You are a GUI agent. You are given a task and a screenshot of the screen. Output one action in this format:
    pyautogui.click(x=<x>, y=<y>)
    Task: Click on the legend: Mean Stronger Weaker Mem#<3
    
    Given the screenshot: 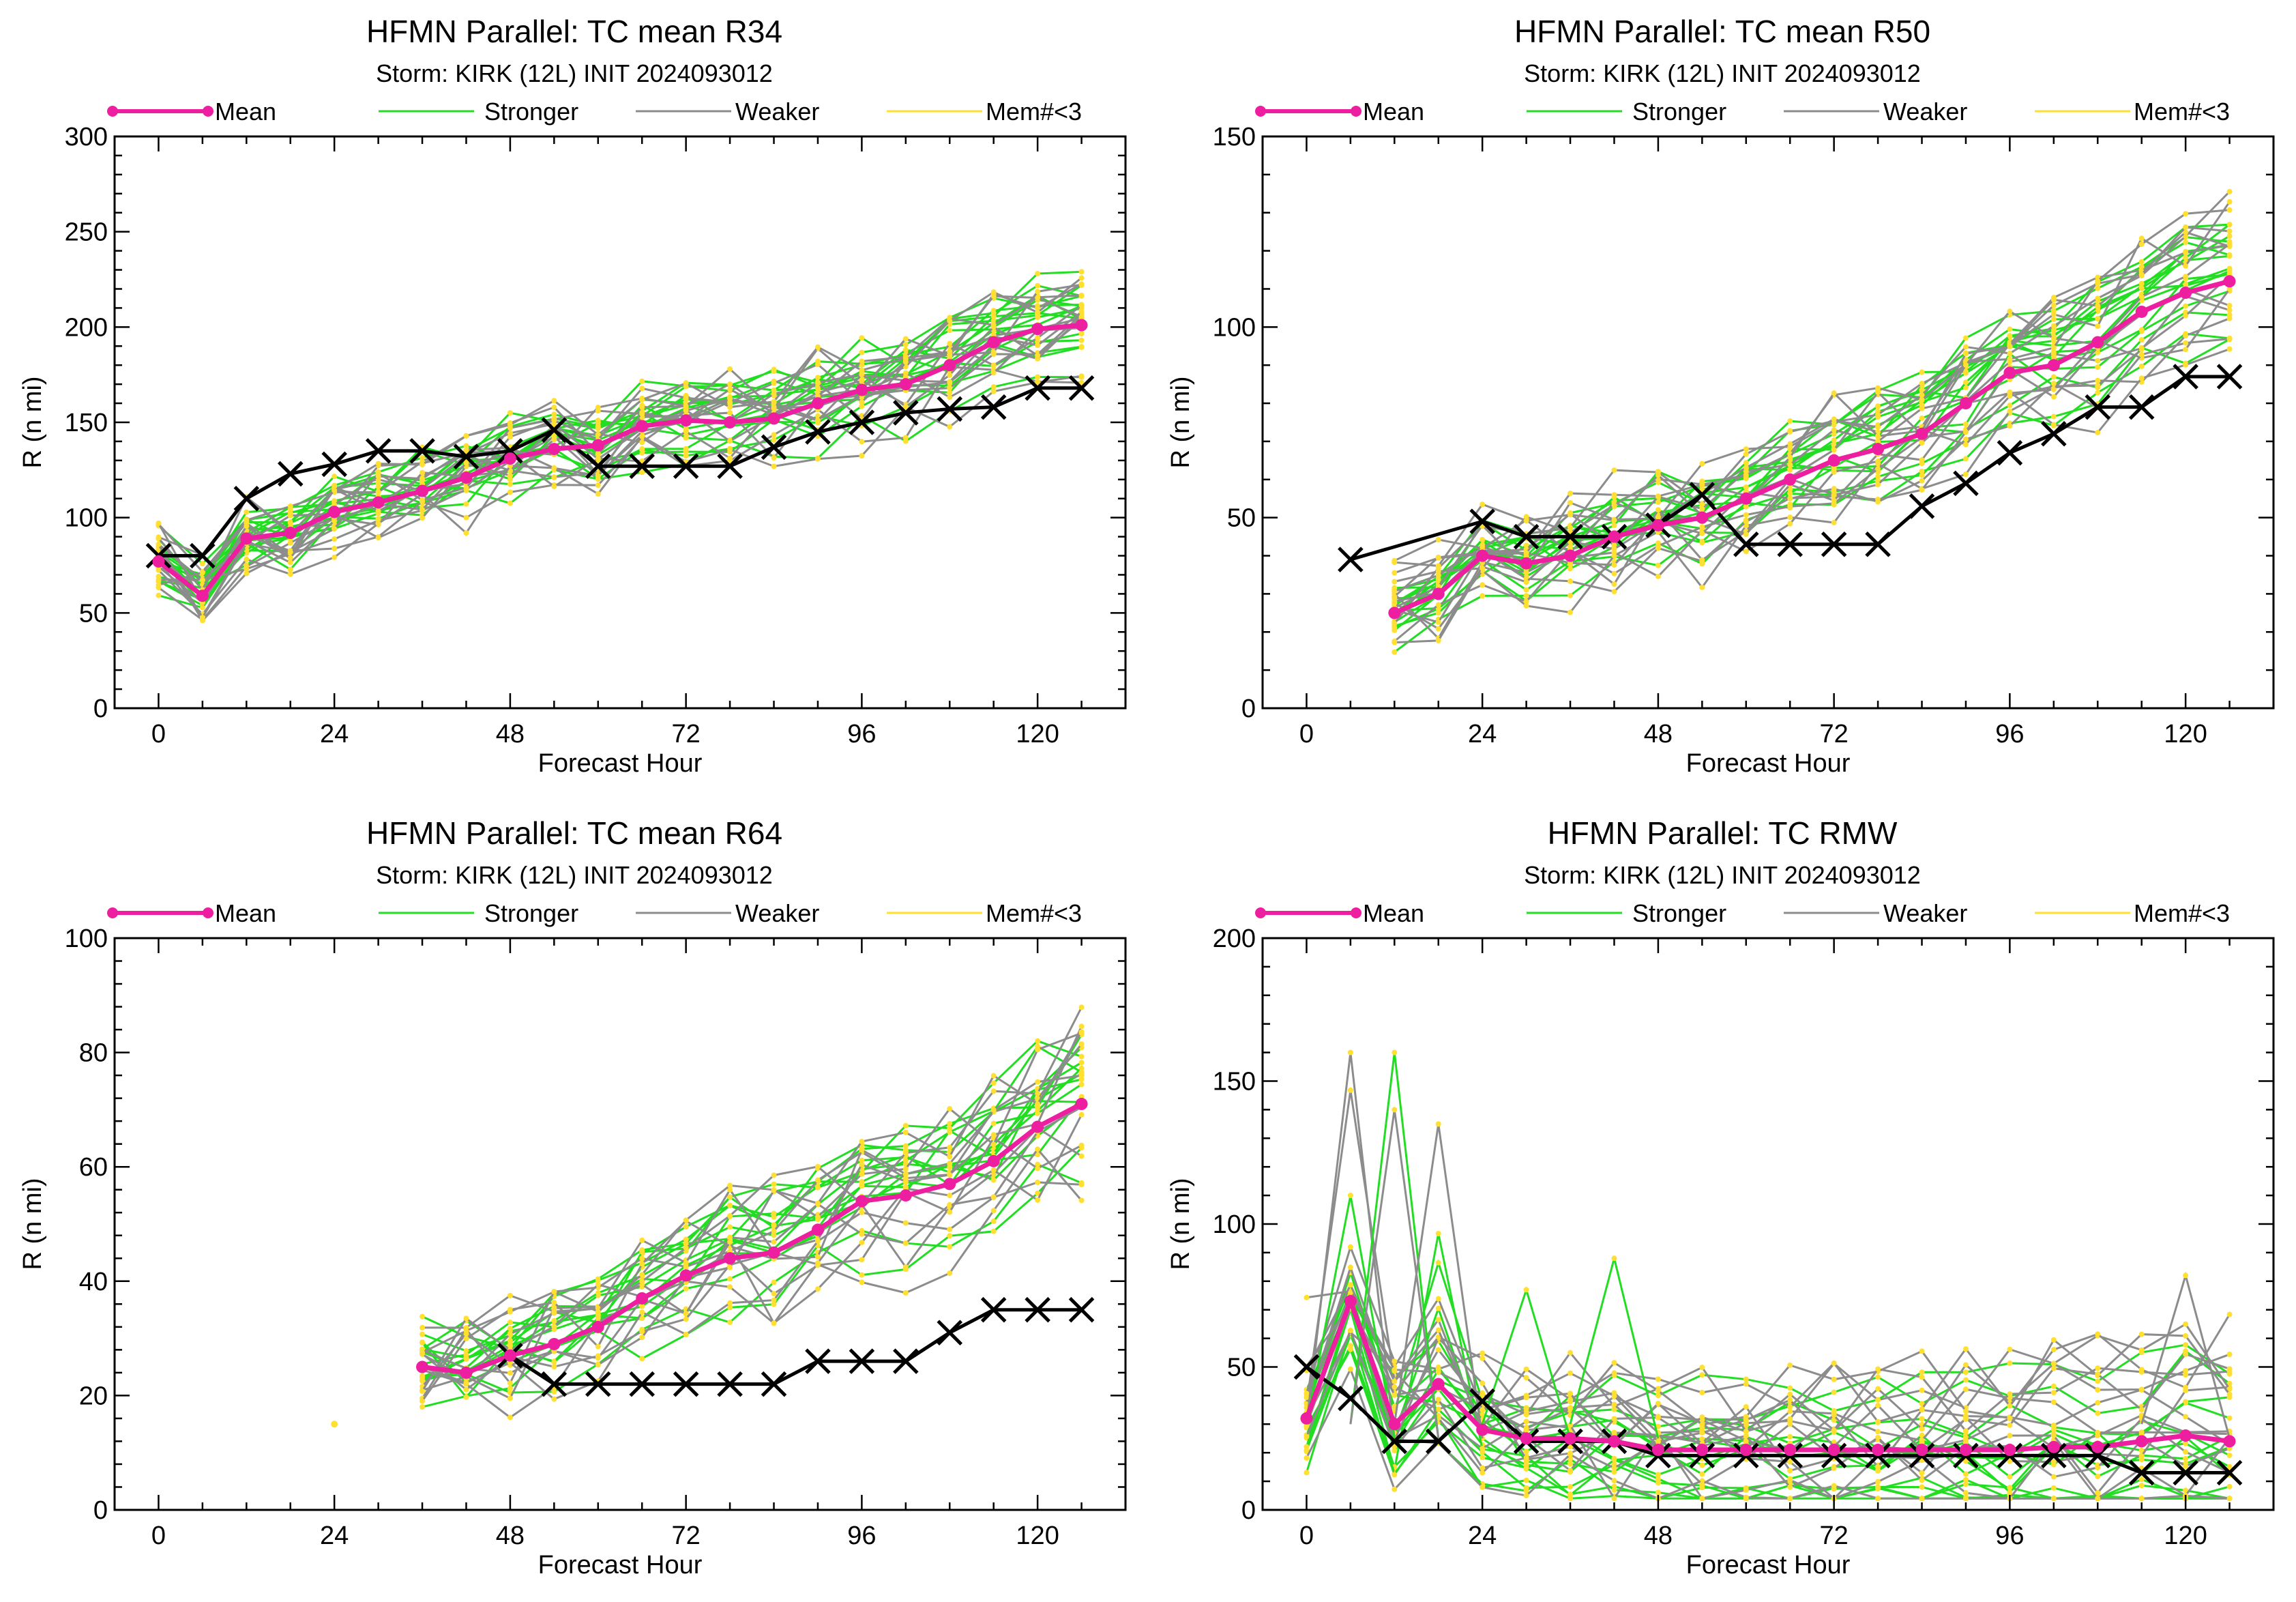 What is the action you would take?
    pyautogui.click(x=1743, y=913)
    